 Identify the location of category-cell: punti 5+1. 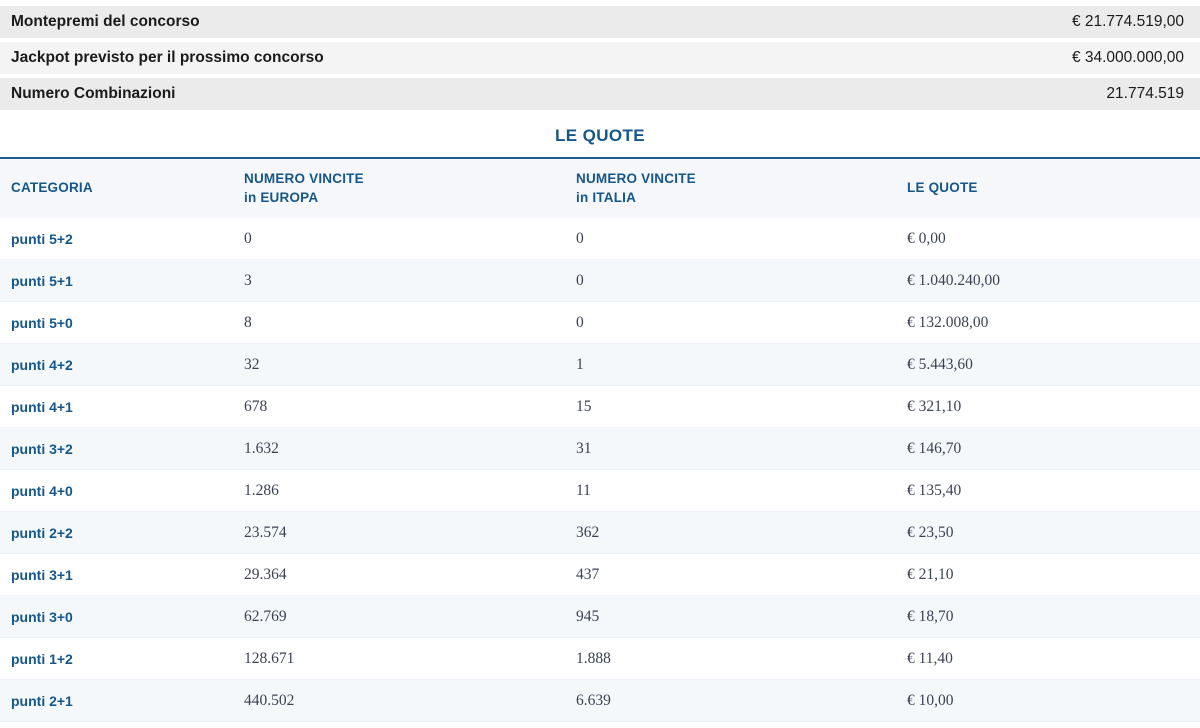
(42, 280).